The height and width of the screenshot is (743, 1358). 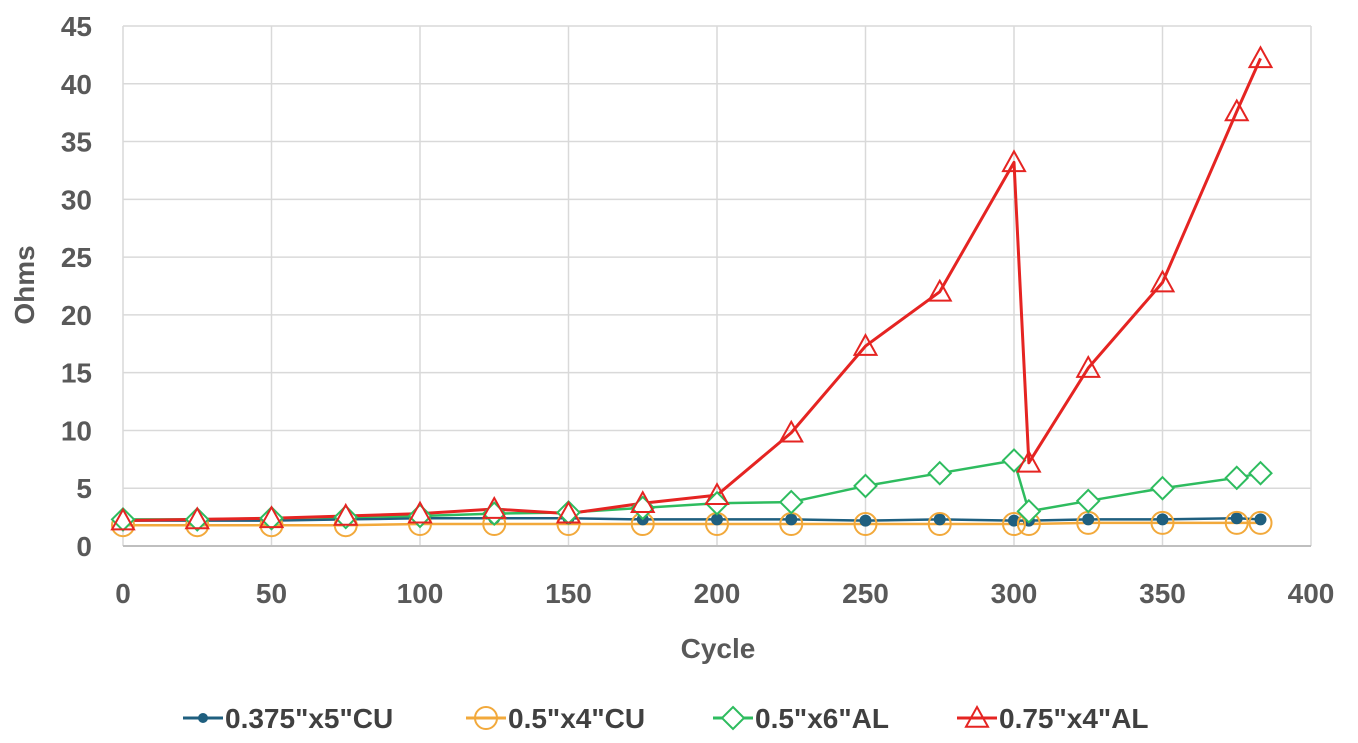 I want to click on legend-item: 0.75"x4"AL, so click(x=1053, y=718).